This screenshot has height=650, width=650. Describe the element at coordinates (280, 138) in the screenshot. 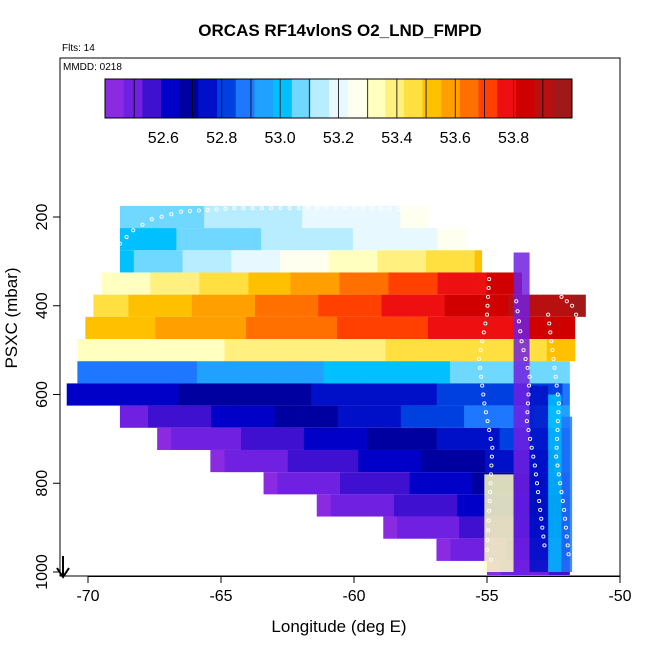

I see `colorbar-tick-label: 53.0` at that location.